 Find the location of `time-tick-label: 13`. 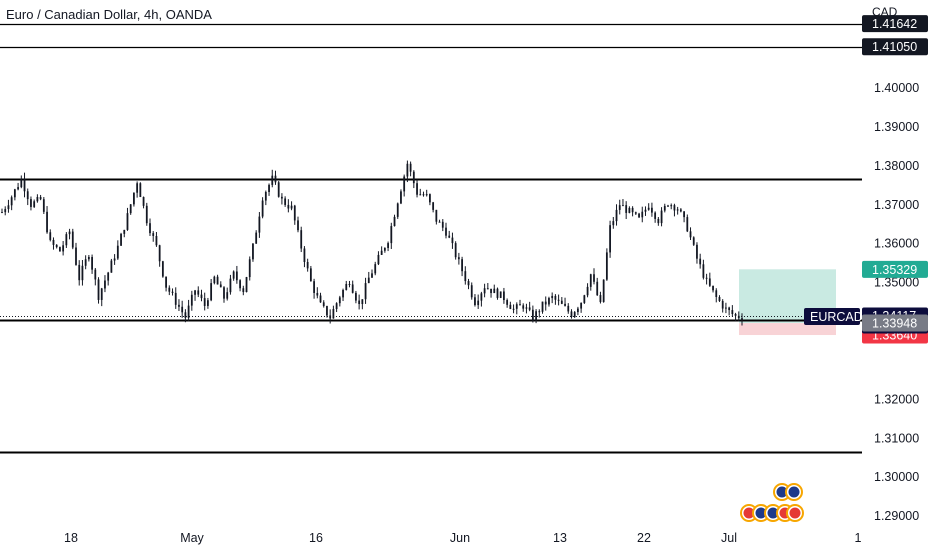

time-tick-label: 13 is located at coordinates (560, 538).